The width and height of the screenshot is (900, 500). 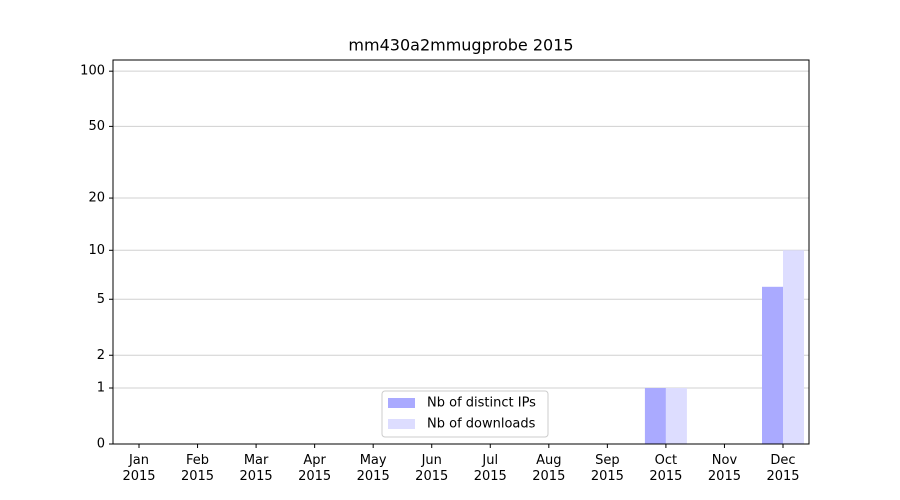 I want to click on x-tick-label: May 2015, so click(x=373, y=468).